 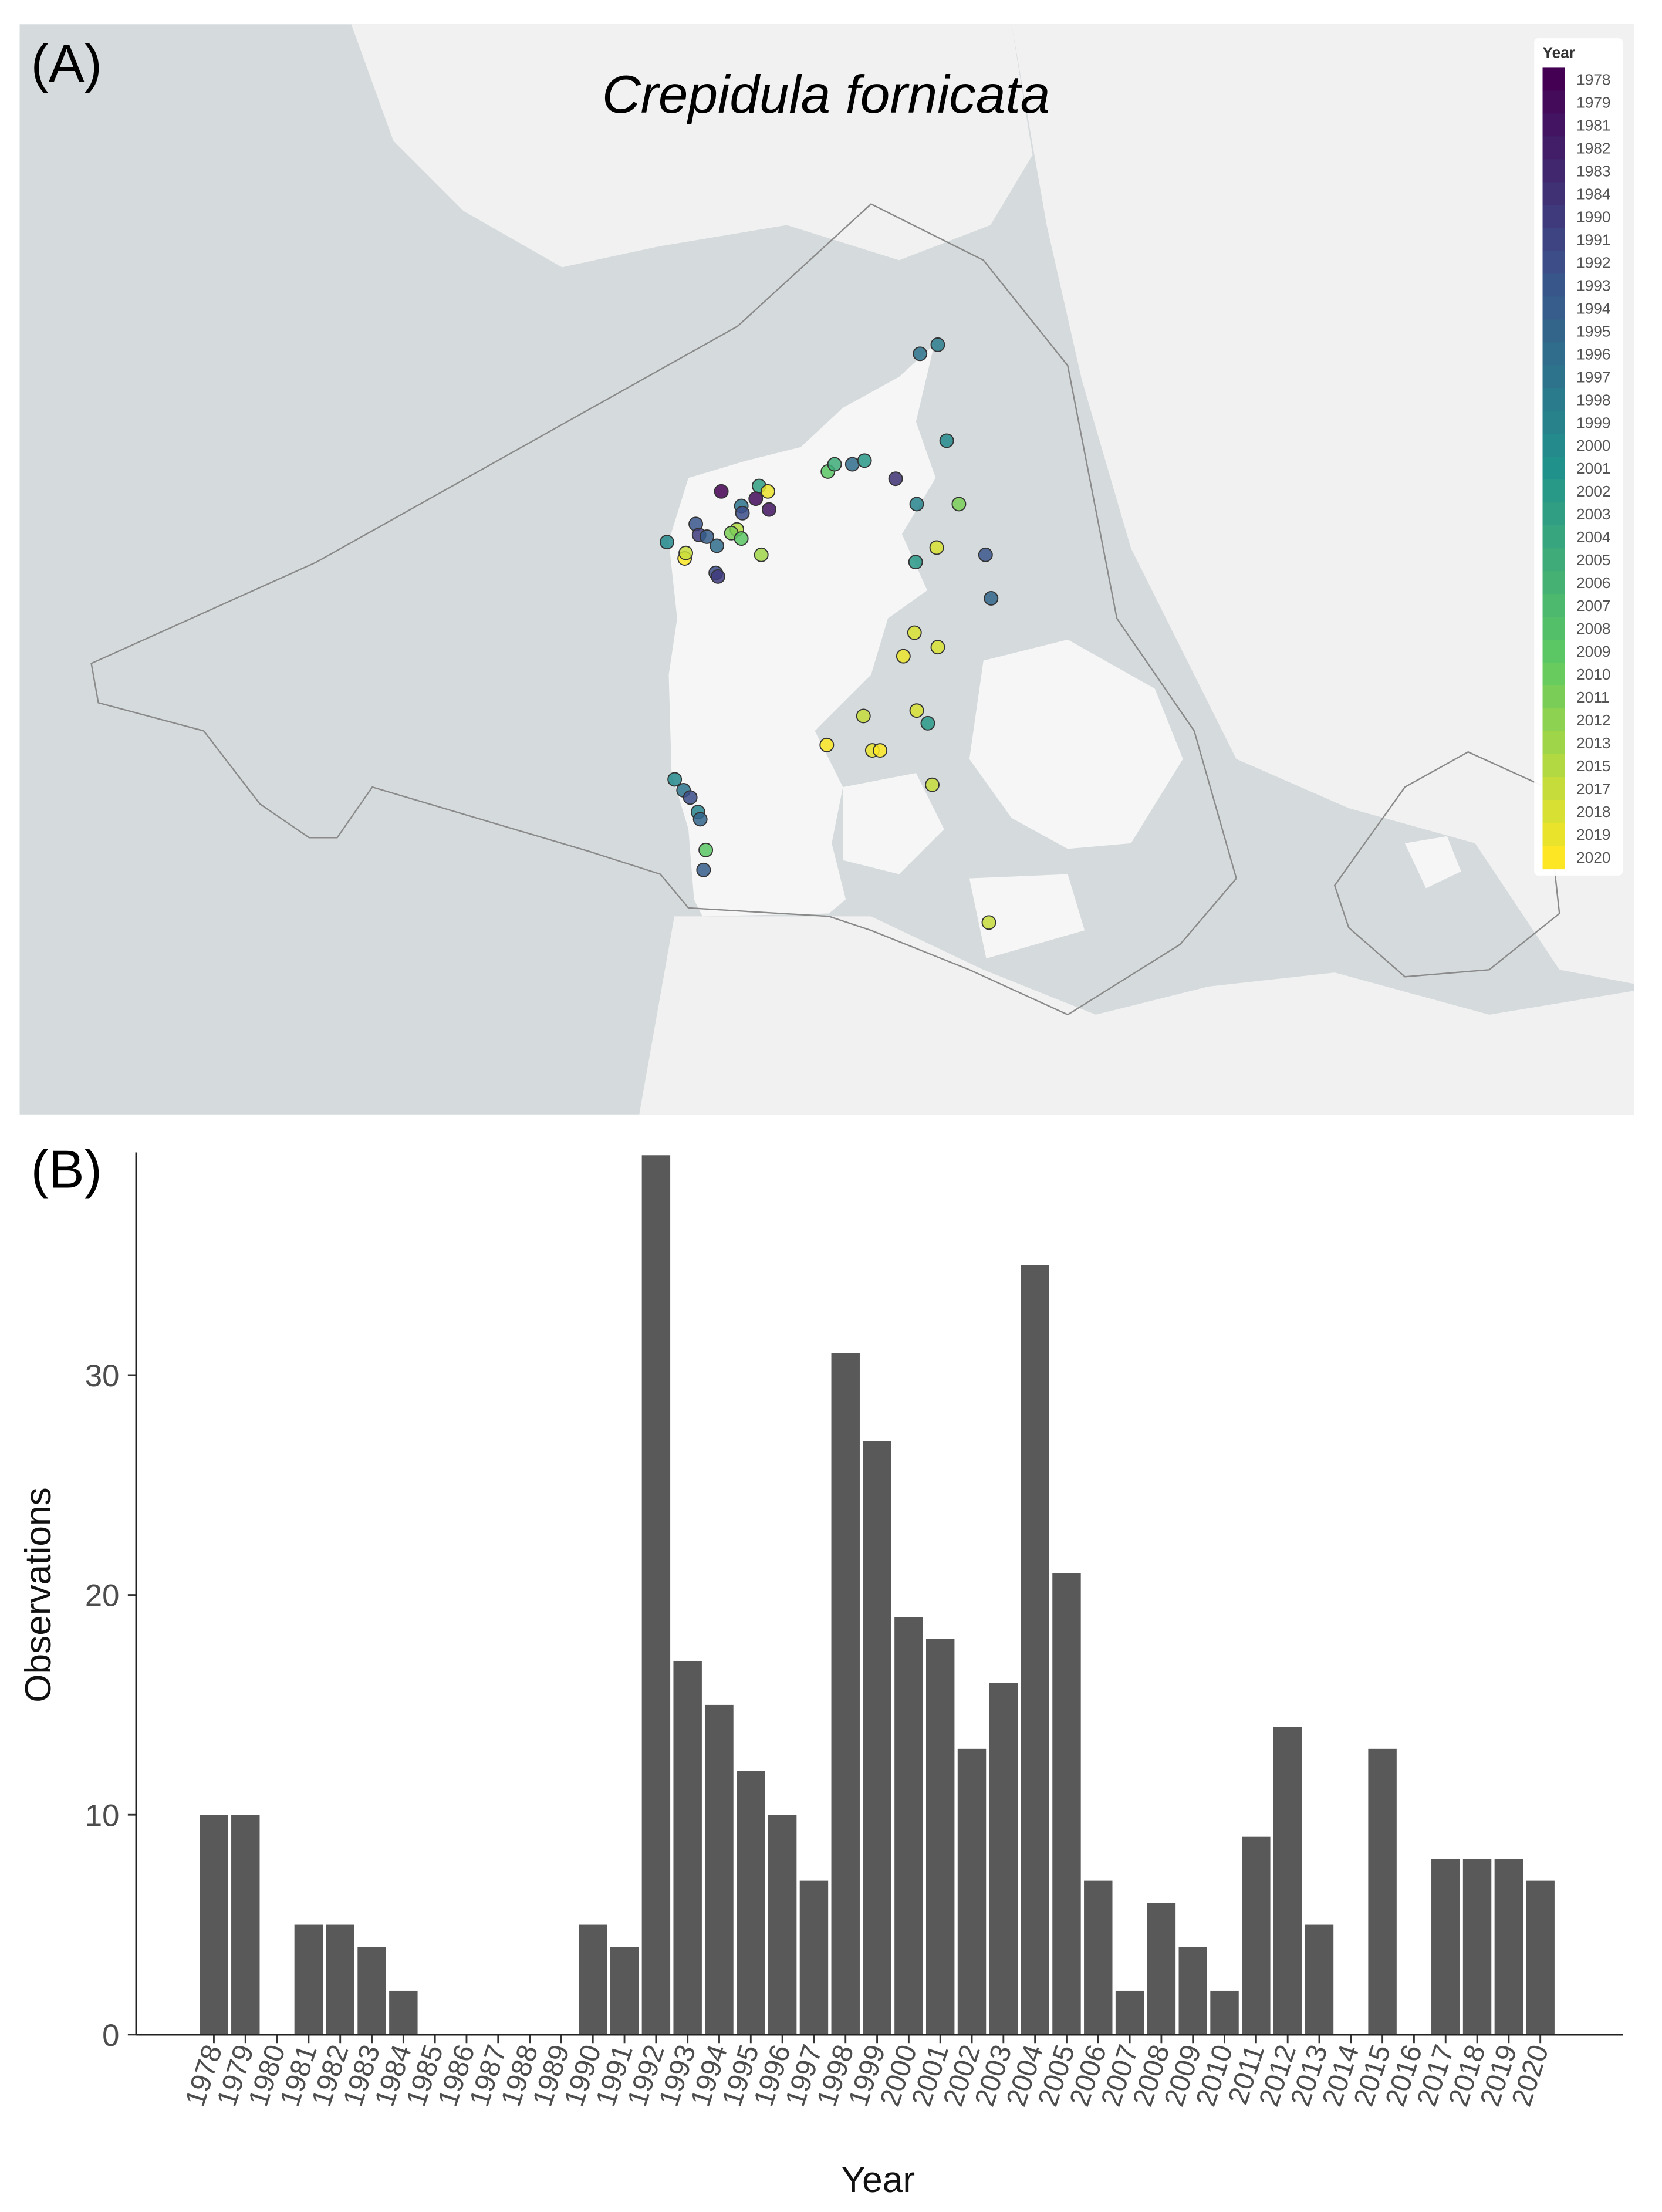 I want to click on legend-label: 2013, so click(x=1593, y=743).